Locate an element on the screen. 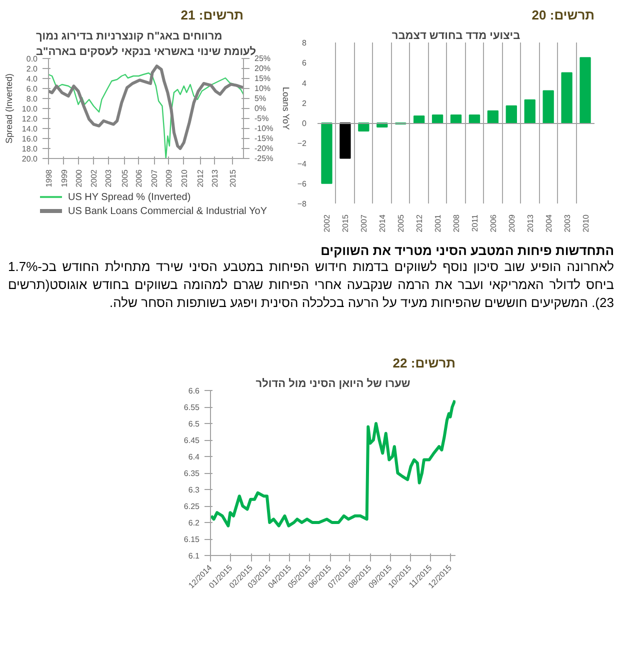 The height and width of the screenshot is (658, 622). y-tick-label: 8.0 is located at coordinates (32, 99).